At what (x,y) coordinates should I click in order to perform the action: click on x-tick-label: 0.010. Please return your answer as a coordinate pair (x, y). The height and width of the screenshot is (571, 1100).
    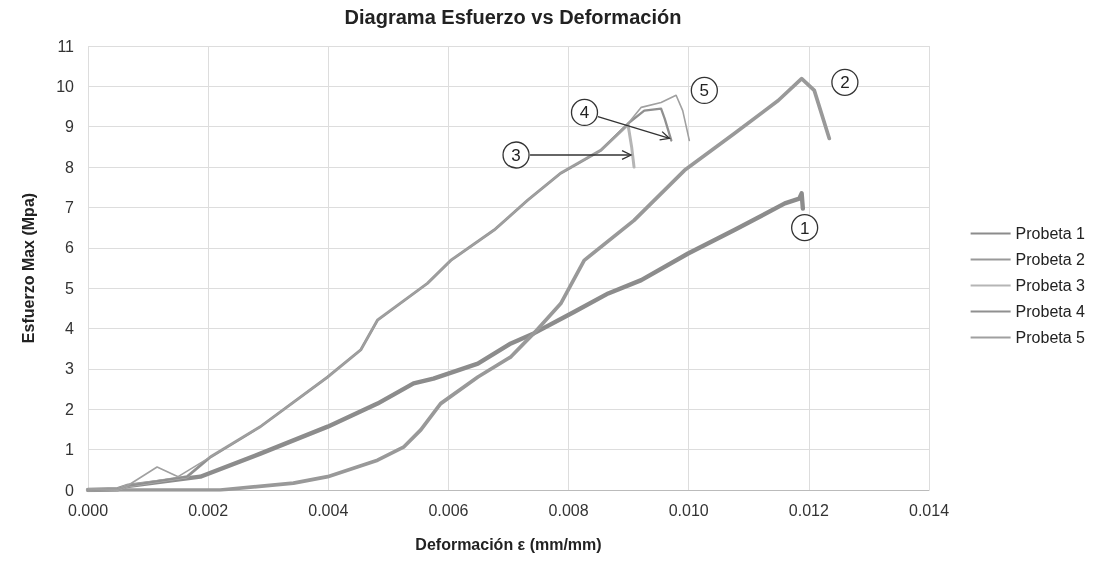
    Looking at the image, I should click on (688, 510).